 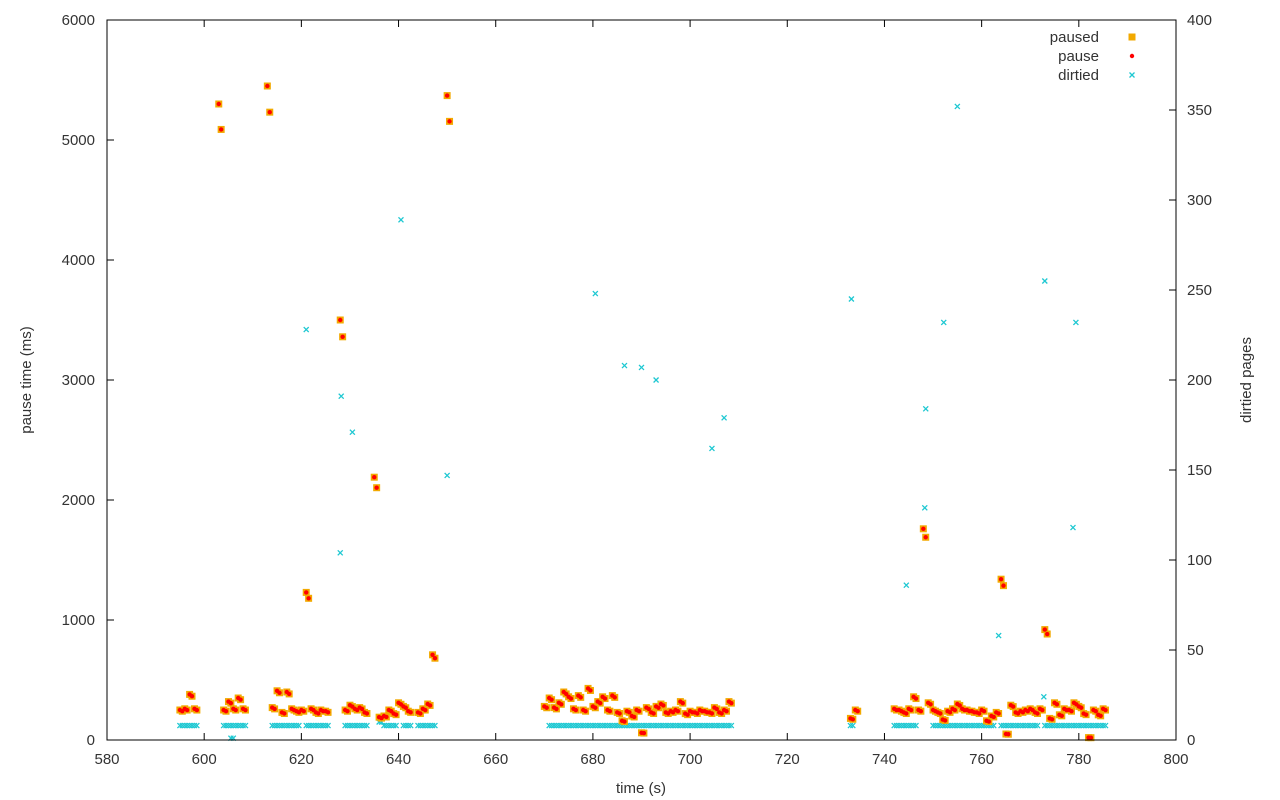 What do you see at coordinates (204, 759) in the screenshot?
I see `x-tick-label: 600` at bounding box center [204, 759].